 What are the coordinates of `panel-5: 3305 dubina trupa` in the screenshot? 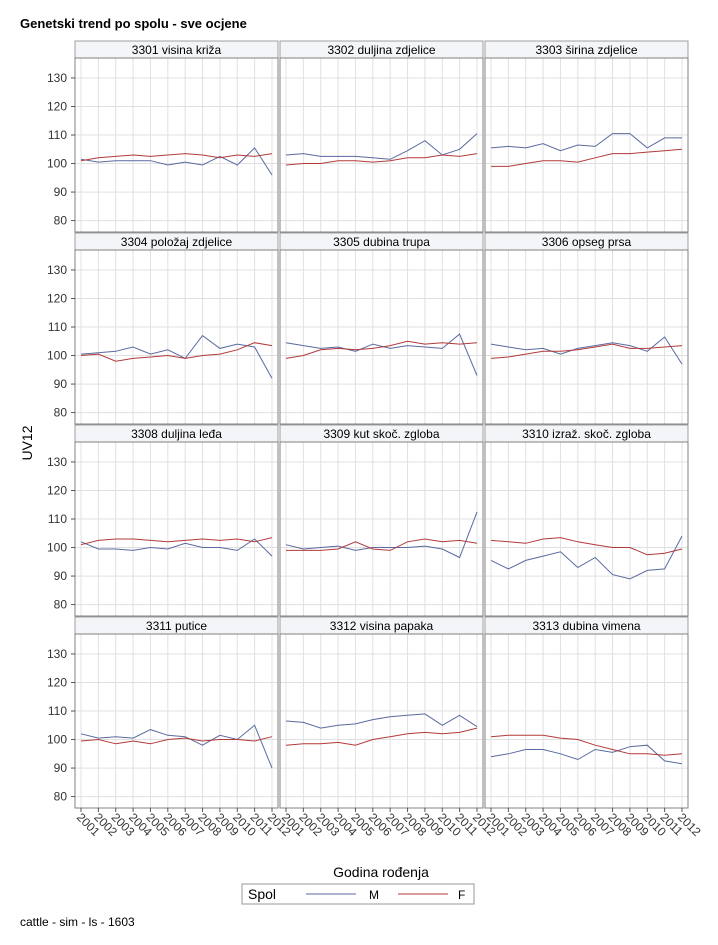 It's located at (381, 328).